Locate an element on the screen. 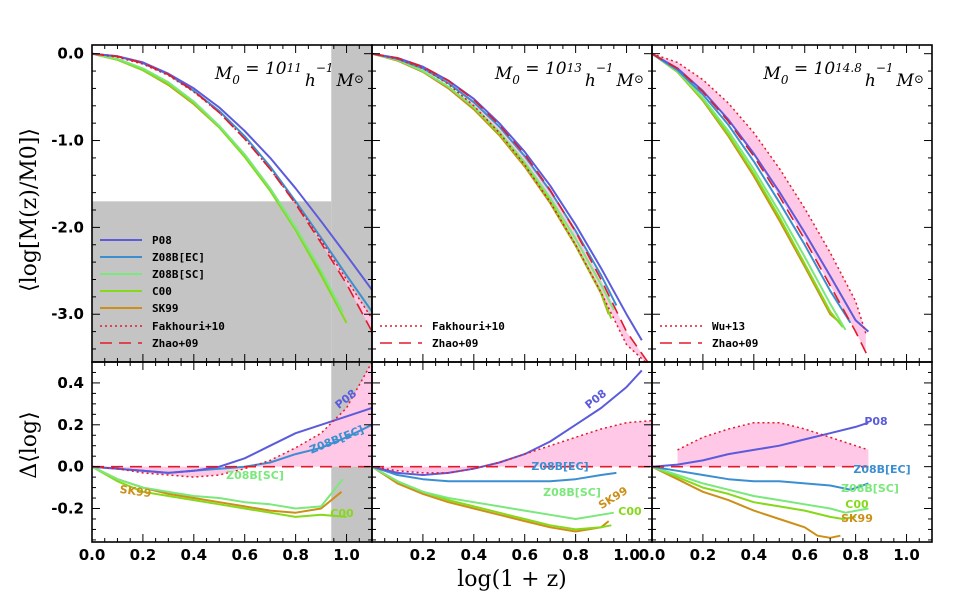  mass-annotation: M0 = 1013h−1M⊙ is located at coordinates (569, 75).